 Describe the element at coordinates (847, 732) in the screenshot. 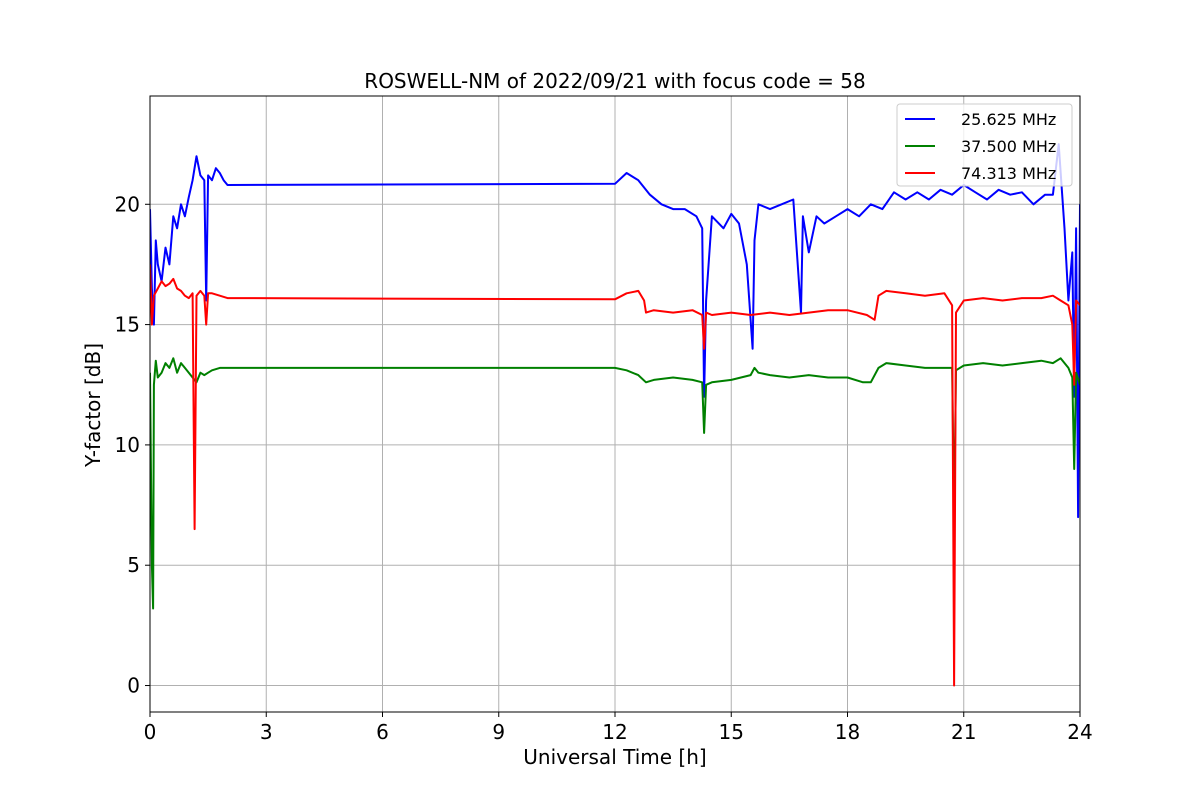

I see `x-tick-label: 18` at that location.